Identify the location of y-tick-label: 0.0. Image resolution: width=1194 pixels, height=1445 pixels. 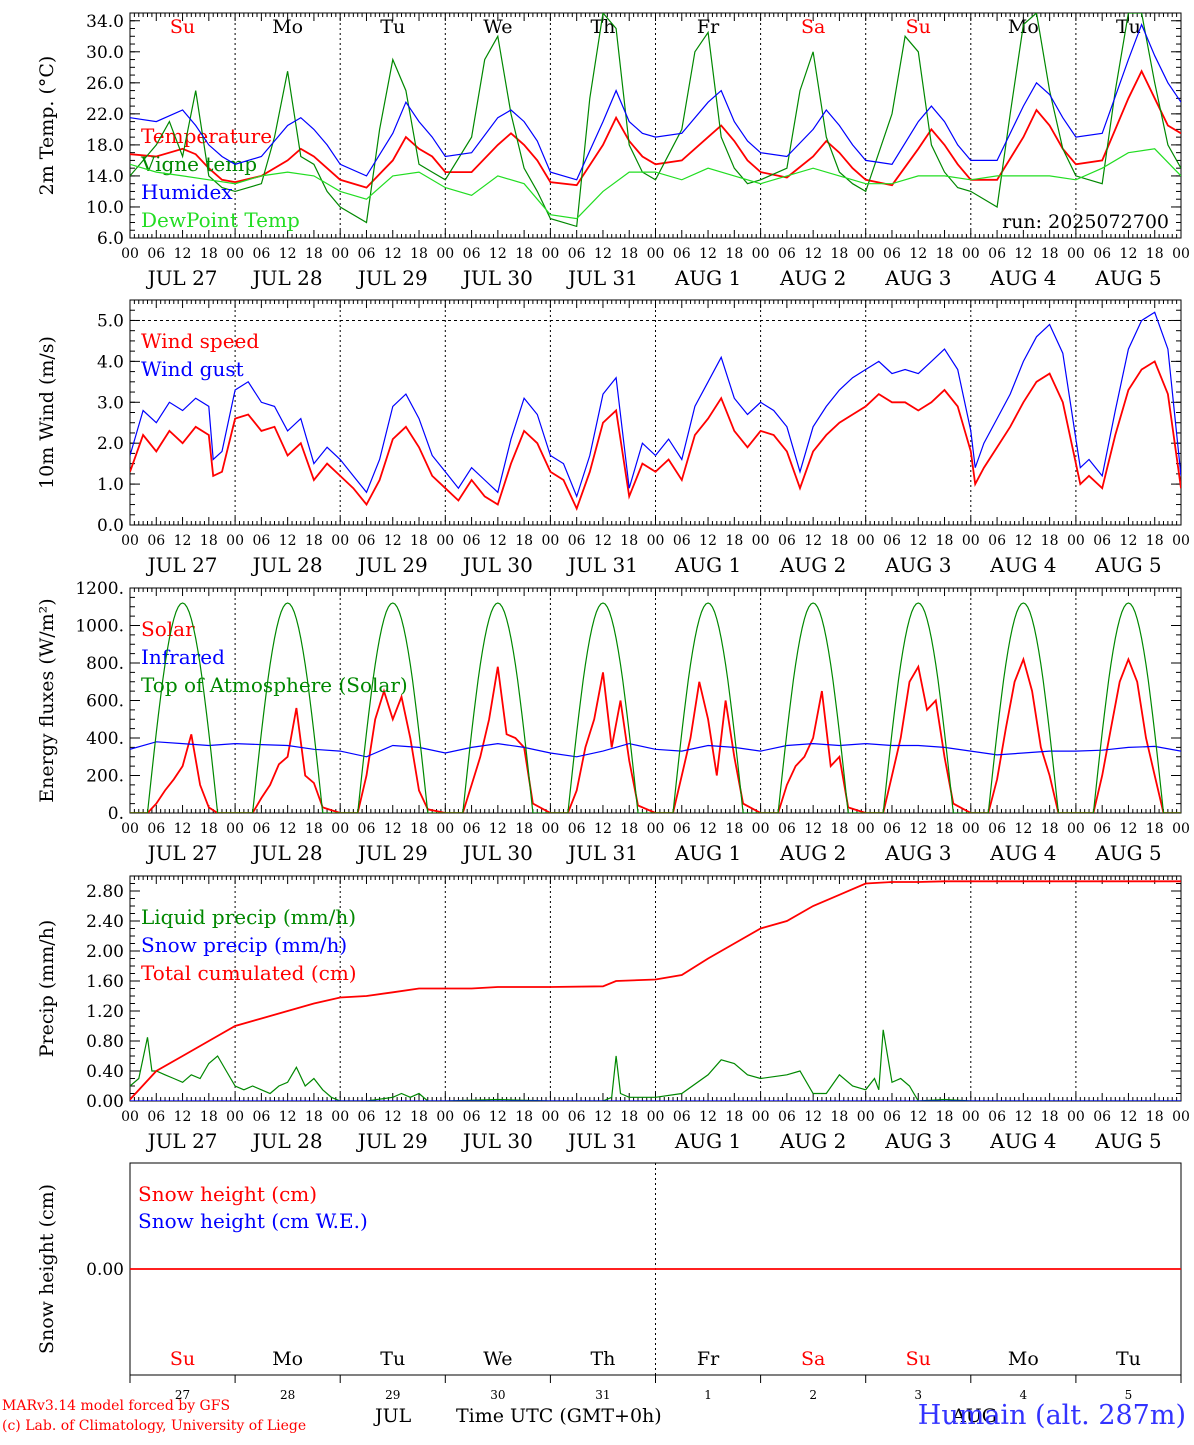
(110, 526).